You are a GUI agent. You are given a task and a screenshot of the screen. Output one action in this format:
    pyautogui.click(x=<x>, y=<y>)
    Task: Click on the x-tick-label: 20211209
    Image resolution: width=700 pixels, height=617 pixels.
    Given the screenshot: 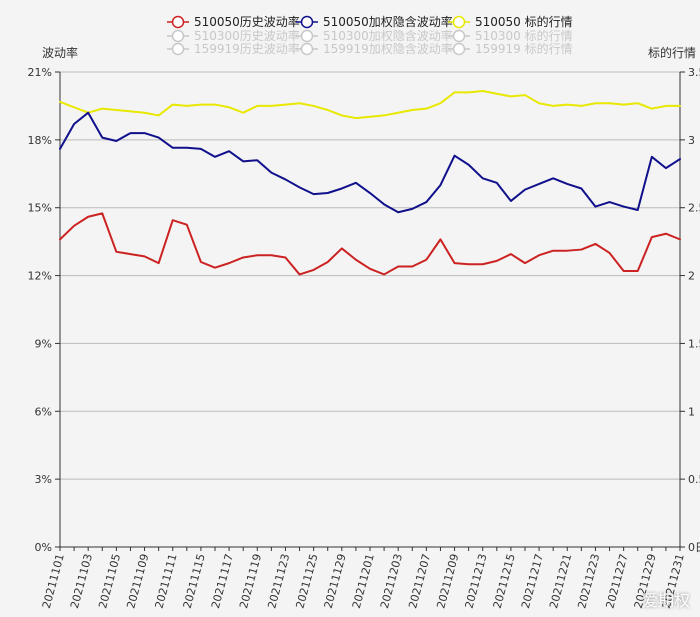 What is the action you would take?
    pyautogui.click(x=447, y=580)
    